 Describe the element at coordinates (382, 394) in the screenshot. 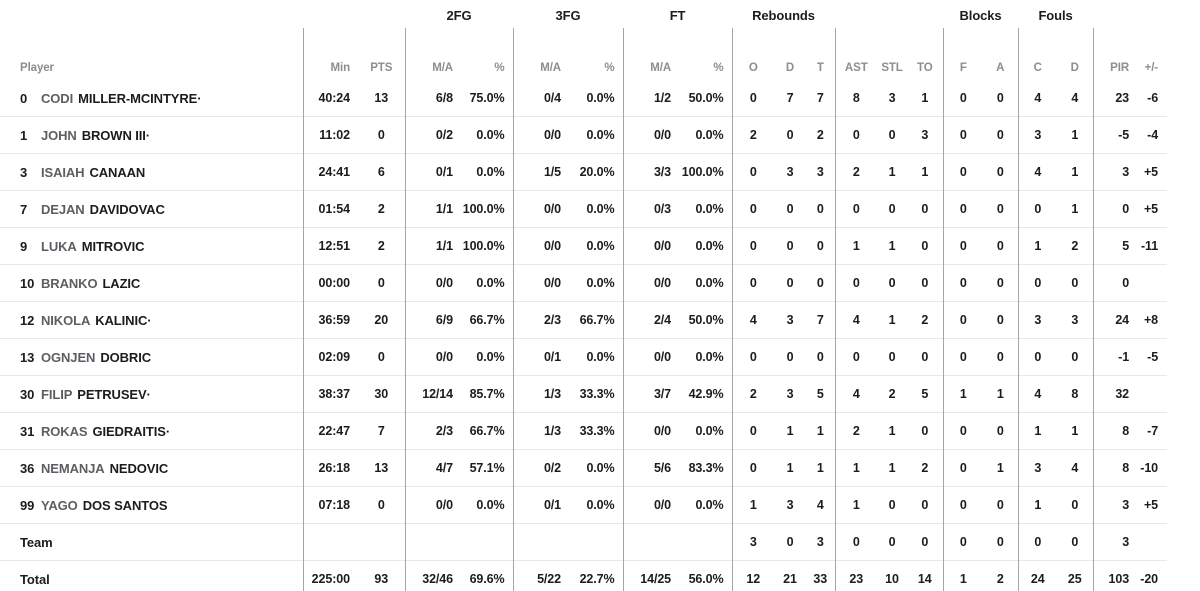

I see `stat-points: 30` at that location.